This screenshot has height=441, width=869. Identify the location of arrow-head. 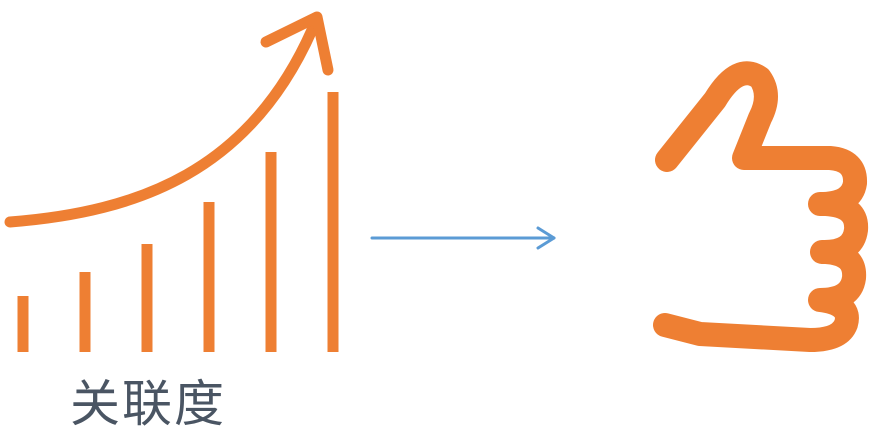
(546, 238).